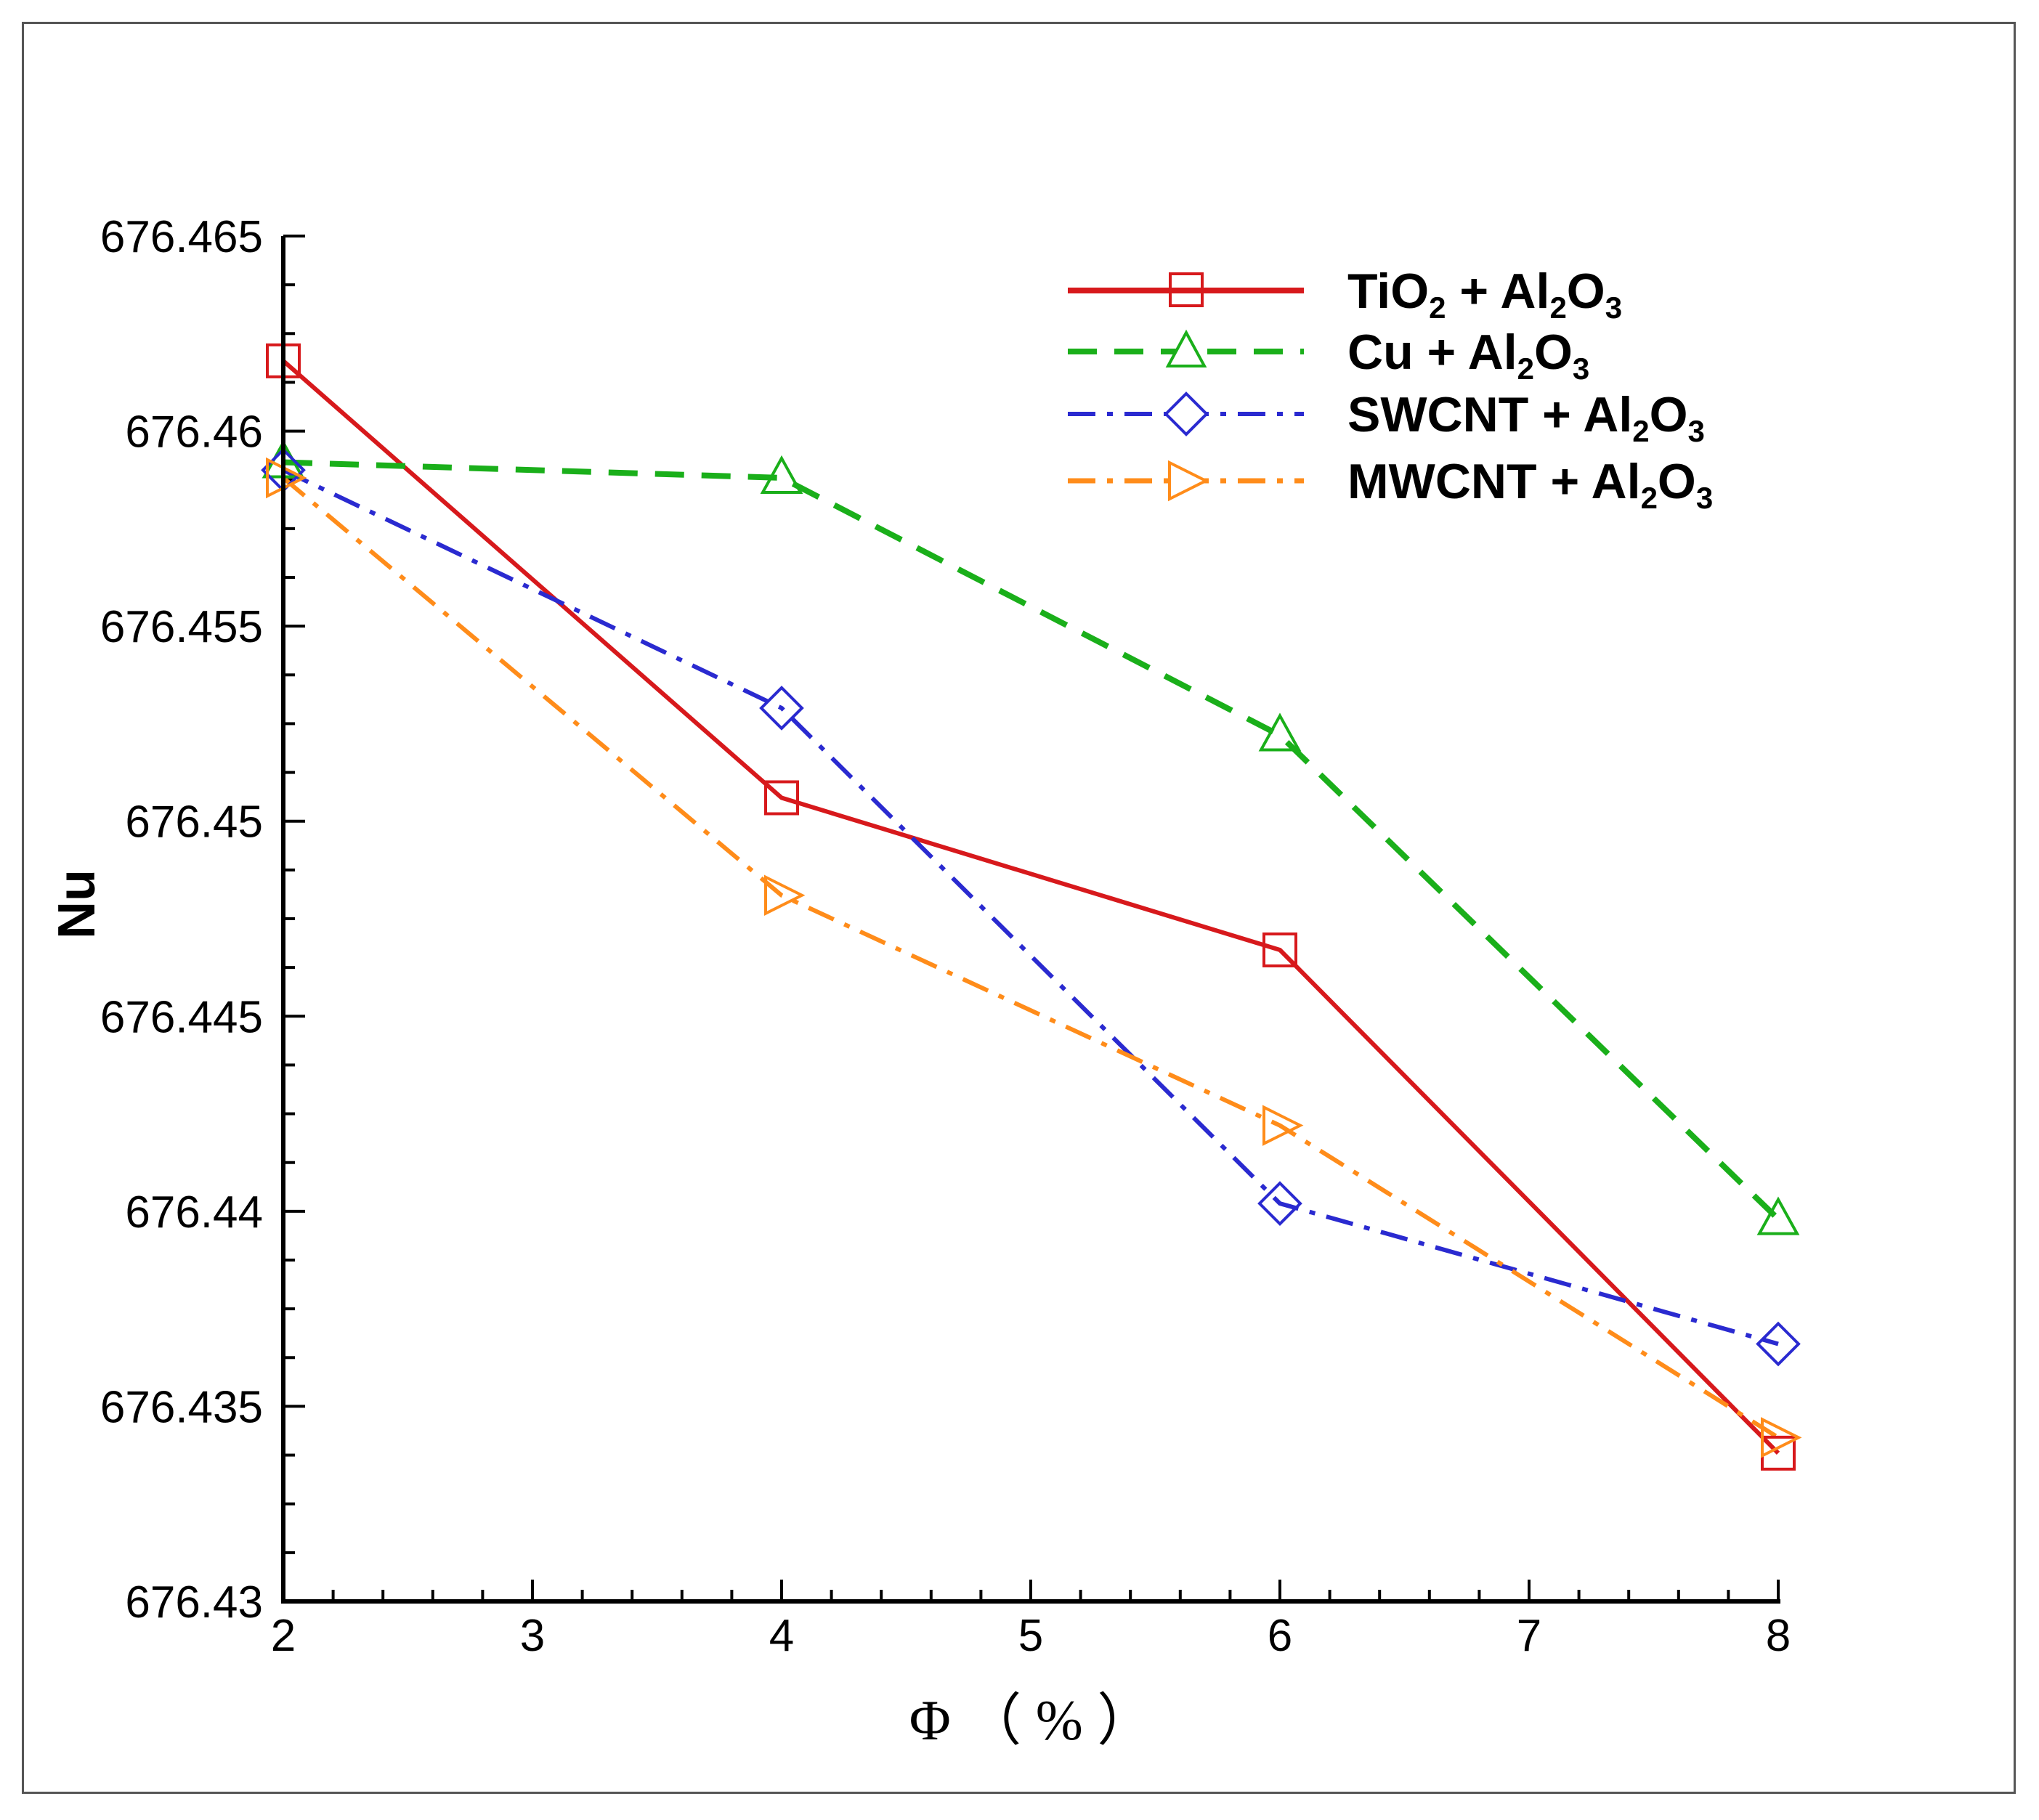 The height and width of the screenshot is (1820, 2039). I want to click on y-tick-label: 676.465, so click(181, 237).